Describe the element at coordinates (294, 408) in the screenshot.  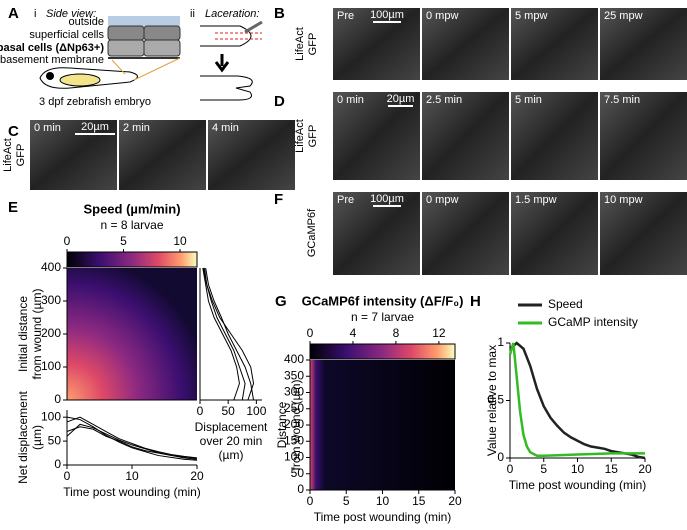
I see `y-tick-label: 250` at that location.